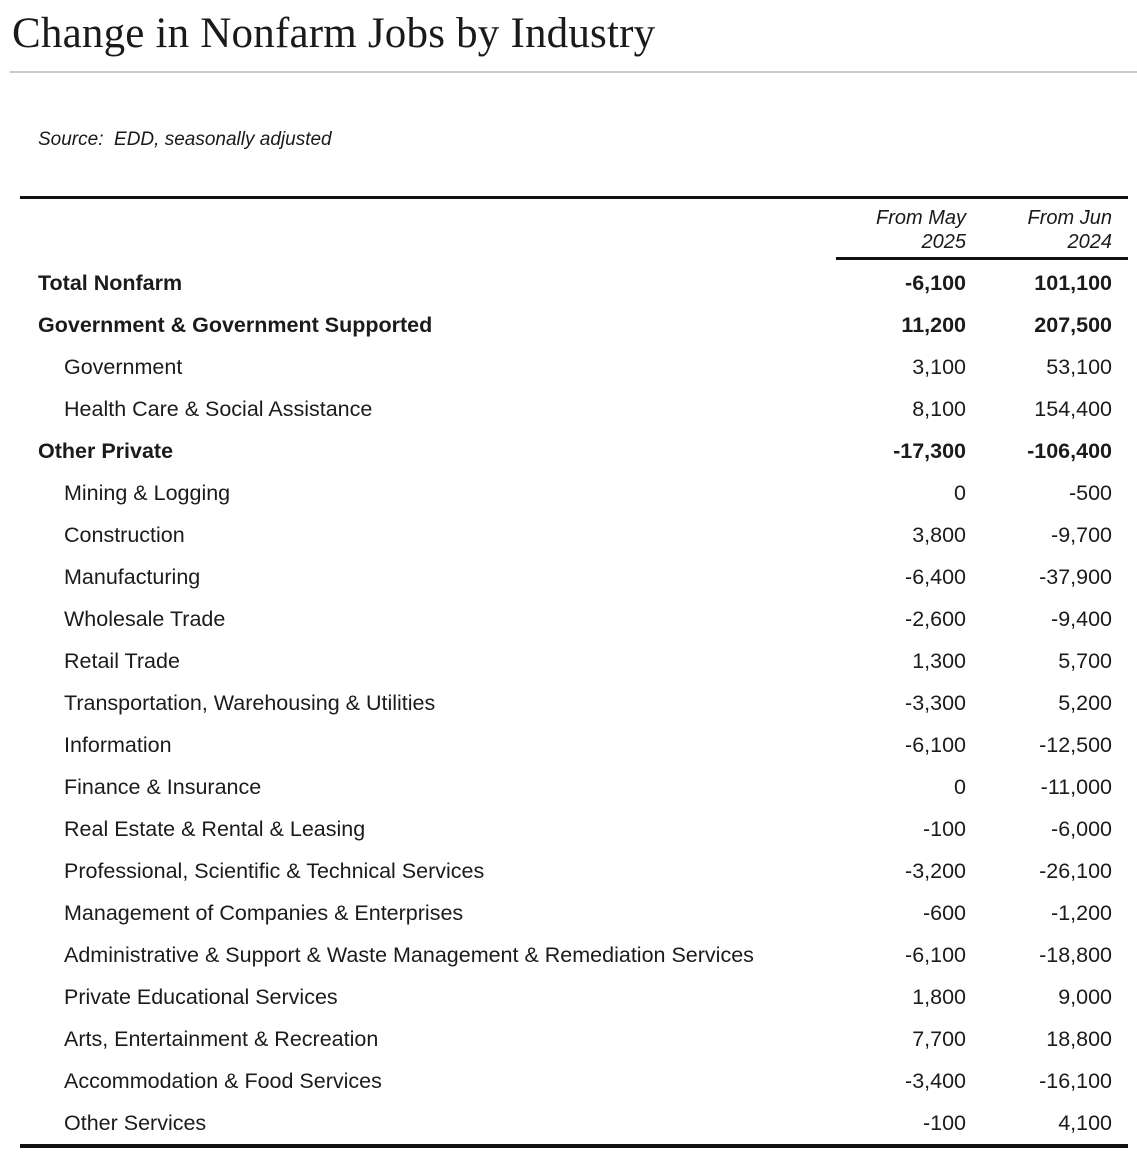 This screenshot has width=1137, height=1167. What do you see at coordinates (428, 230) in the screenshot?
I see `header-label-spacer` at bounding box center [428, 230].